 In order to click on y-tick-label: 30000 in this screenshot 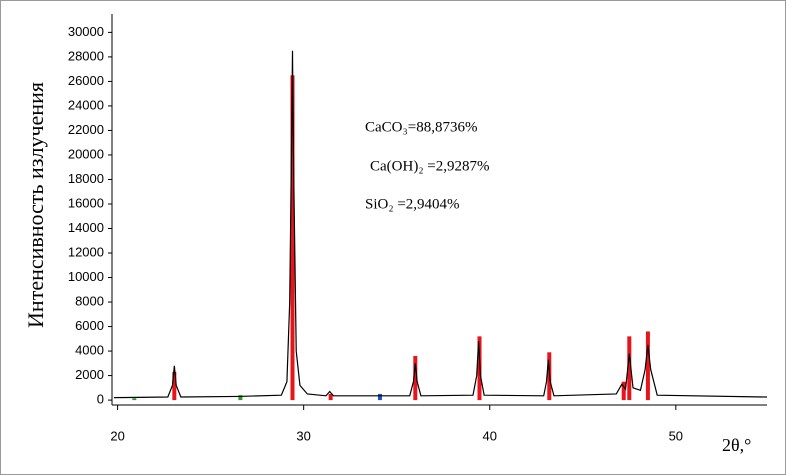, I will do `click(86, 31)`.